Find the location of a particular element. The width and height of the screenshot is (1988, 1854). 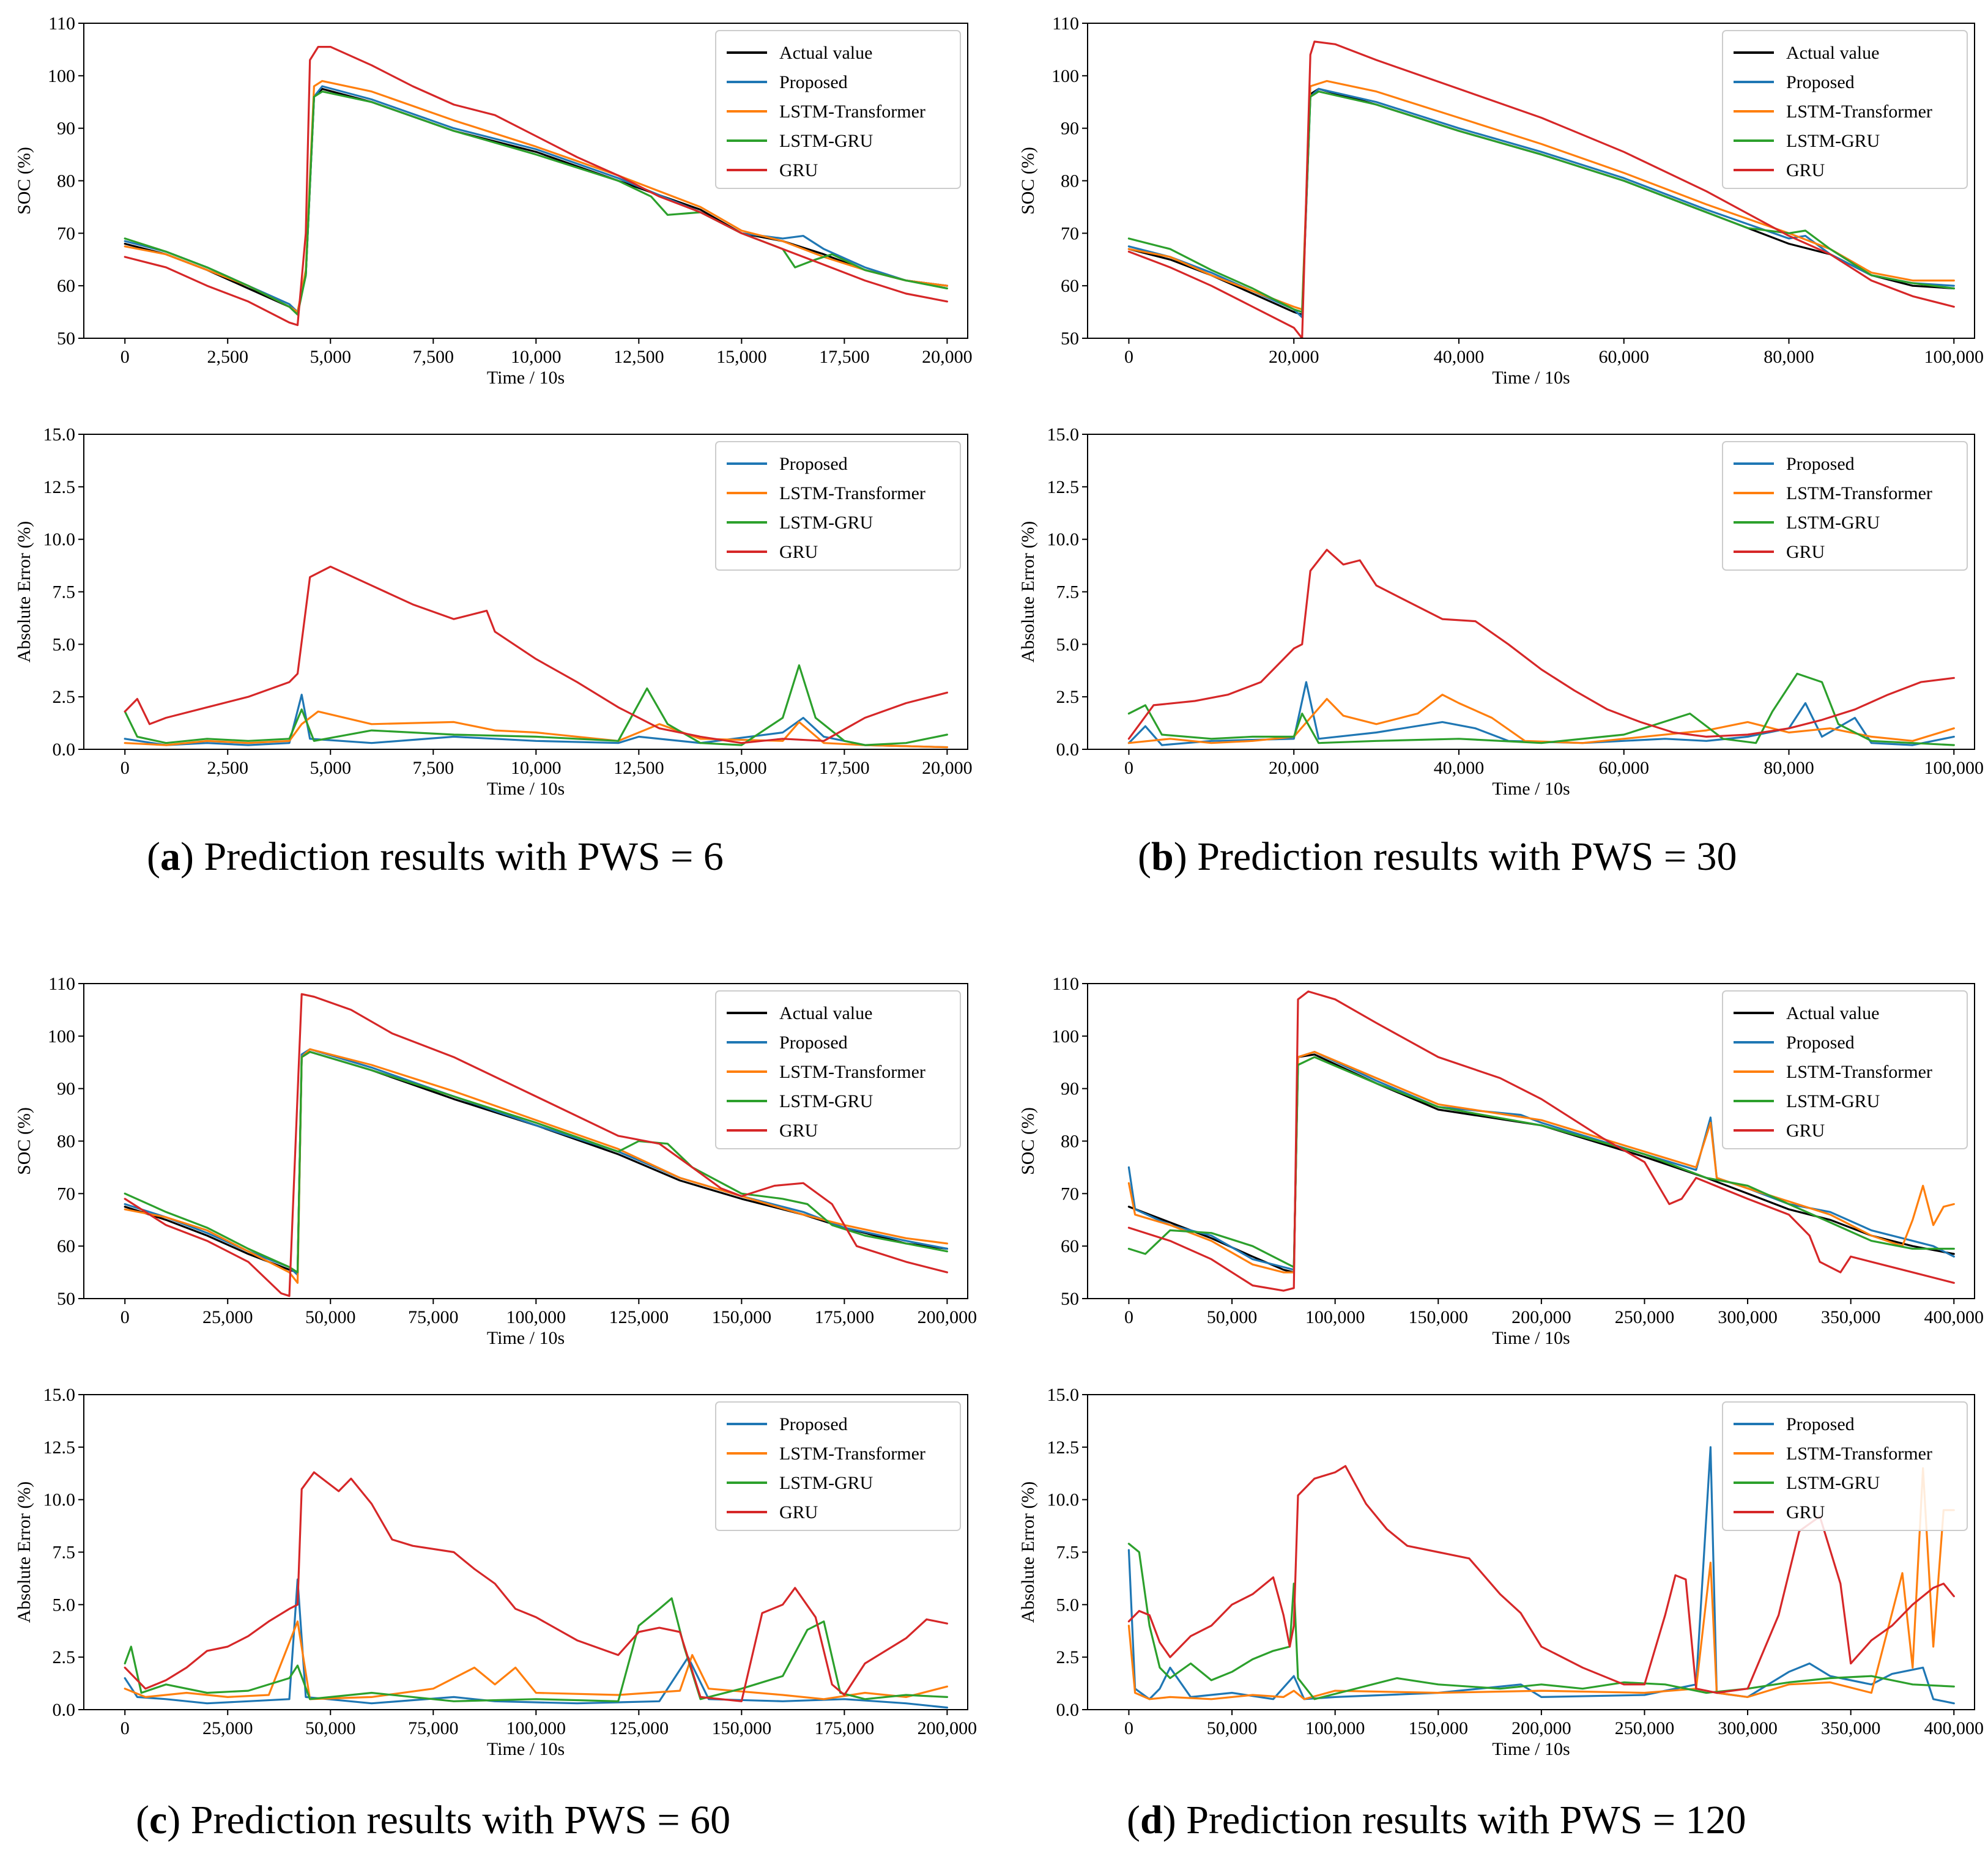

y-tick-label: 0.0 is located at coordinates (64, 1710).